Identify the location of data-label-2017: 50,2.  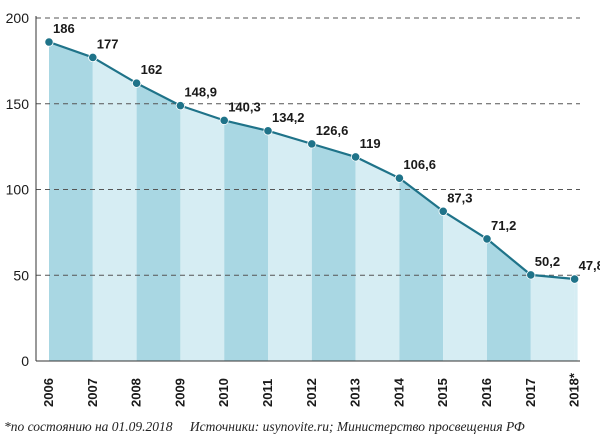
(547, 261).